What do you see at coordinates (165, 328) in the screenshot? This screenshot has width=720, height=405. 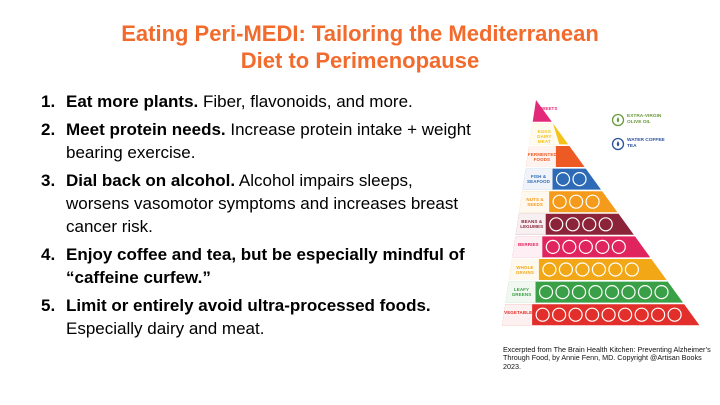 I see `tip-detail: Especially dairy and meat.` at bounding box center [165, 328].